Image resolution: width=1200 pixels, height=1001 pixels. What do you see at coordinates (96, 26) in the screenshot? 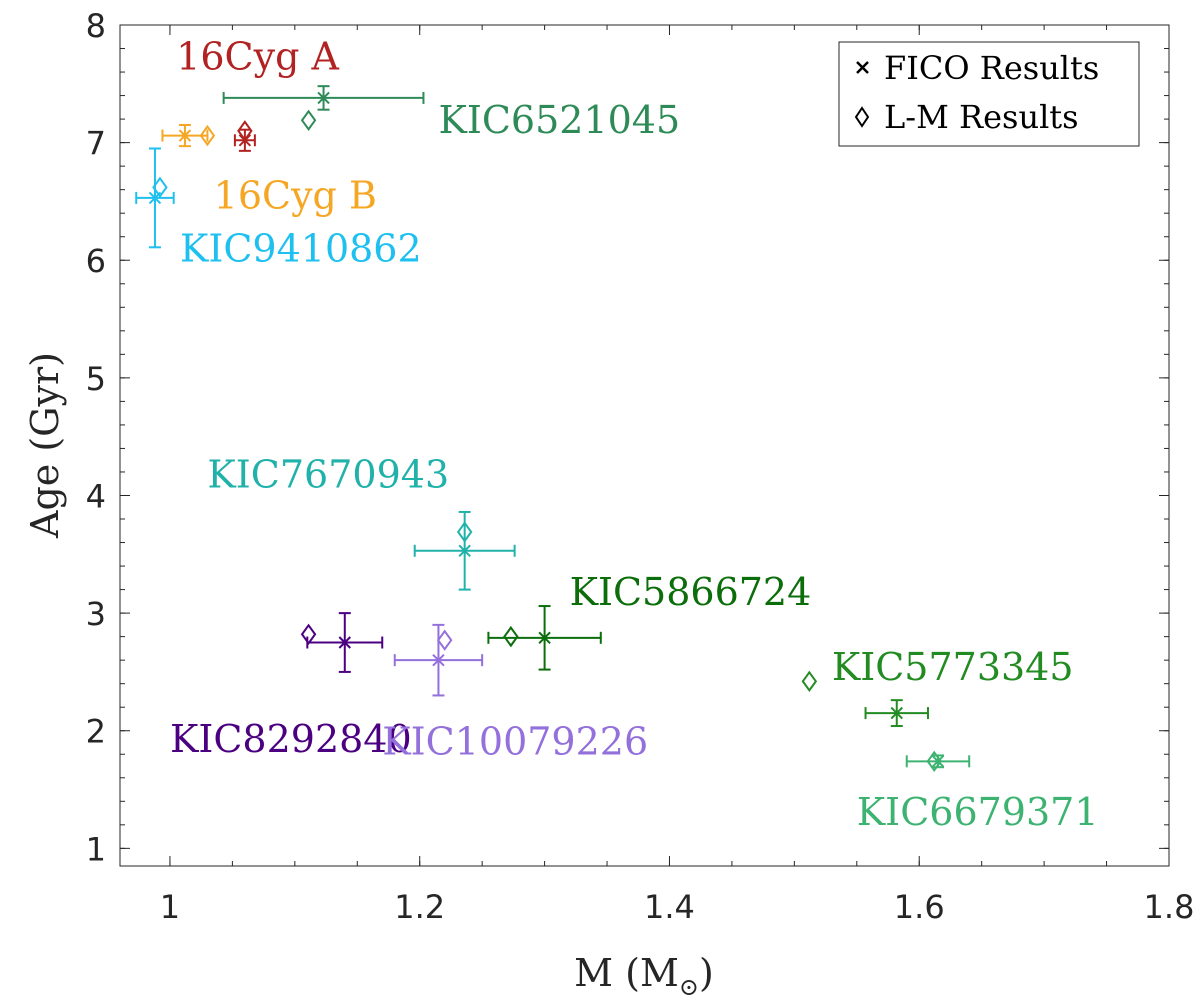
I see `y-tick-label: 8` at bounding box center [96, 26].